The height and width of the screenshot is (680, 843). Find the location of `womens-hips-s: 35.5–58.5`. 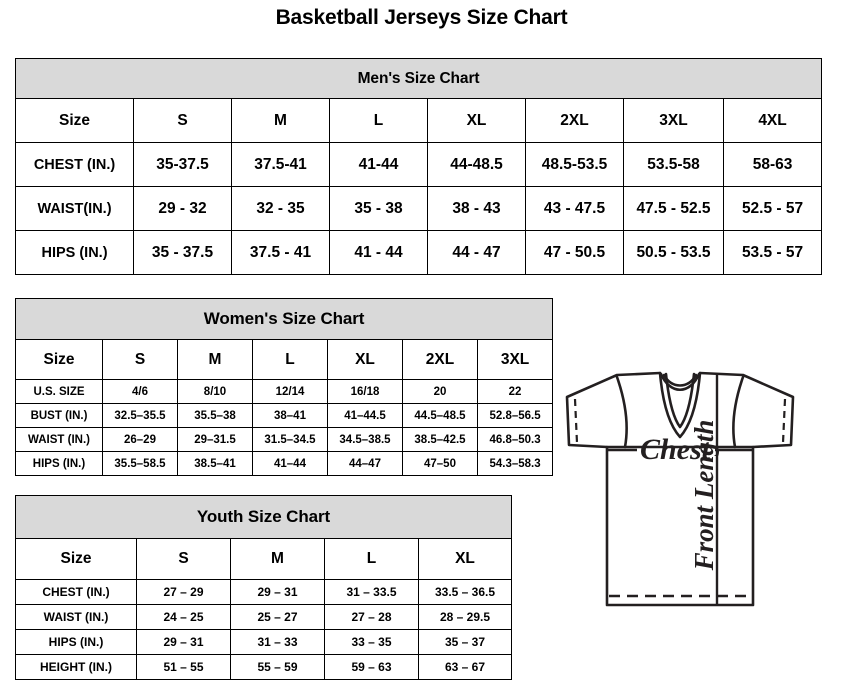

womens-hips-s: 35.5–58.5 is located at coordinates (140, 463).